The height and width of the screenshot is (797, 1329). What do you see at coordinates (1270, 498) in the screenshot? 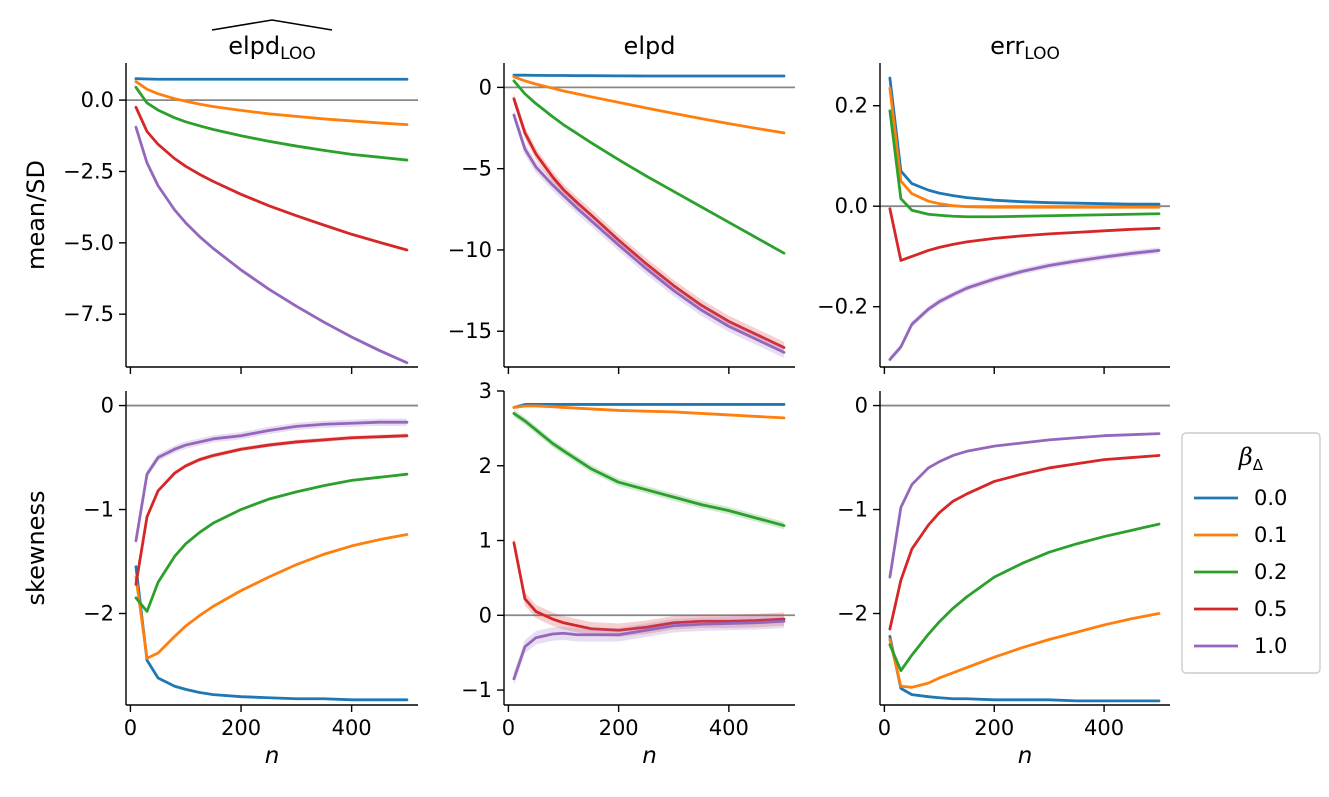
I see `legend-label: 0.0` at bounding box center [1270, 498].